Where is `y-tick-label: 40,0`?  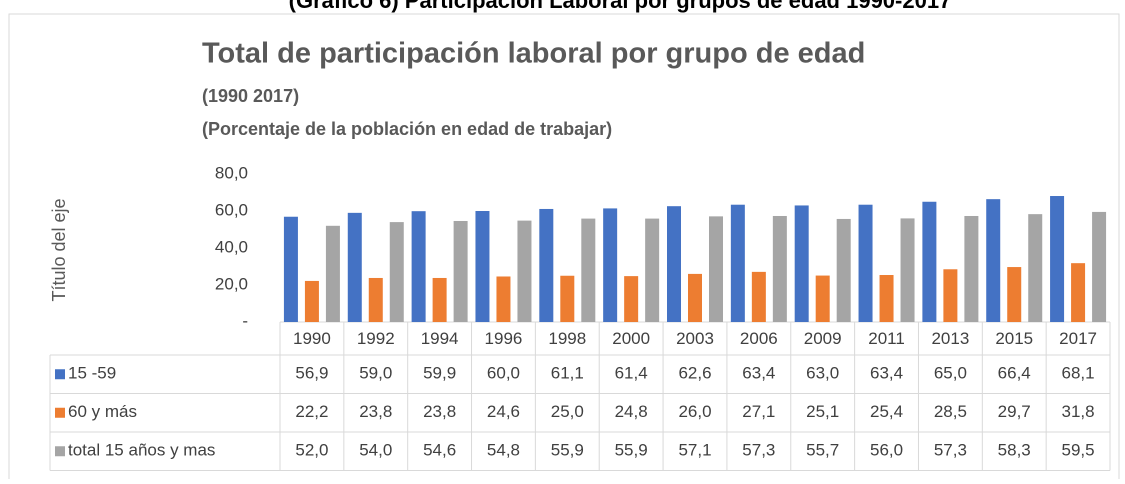
y-tick-label: 40,0 is located at coordinates (231, 246).